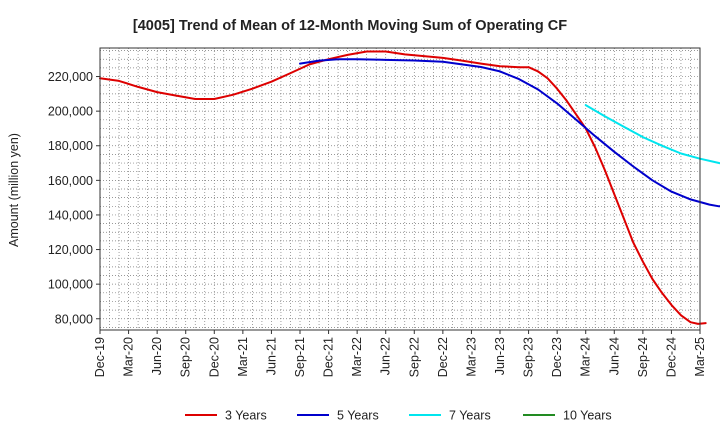 This screenshot has width=720, height=445. Describe the element at coordinates (671, 357) in the screenshot. I see `x-tick-label: Dec-24` at that location.